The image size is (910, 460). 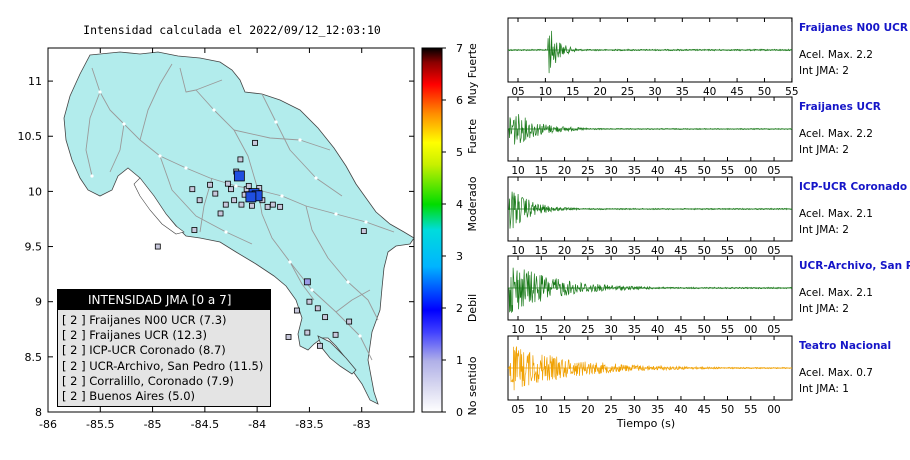 What do you see at coordinates (459, 48) in the screenshot?
I see `colorbar-tick-label: 7` at bounding box center [459, 48].